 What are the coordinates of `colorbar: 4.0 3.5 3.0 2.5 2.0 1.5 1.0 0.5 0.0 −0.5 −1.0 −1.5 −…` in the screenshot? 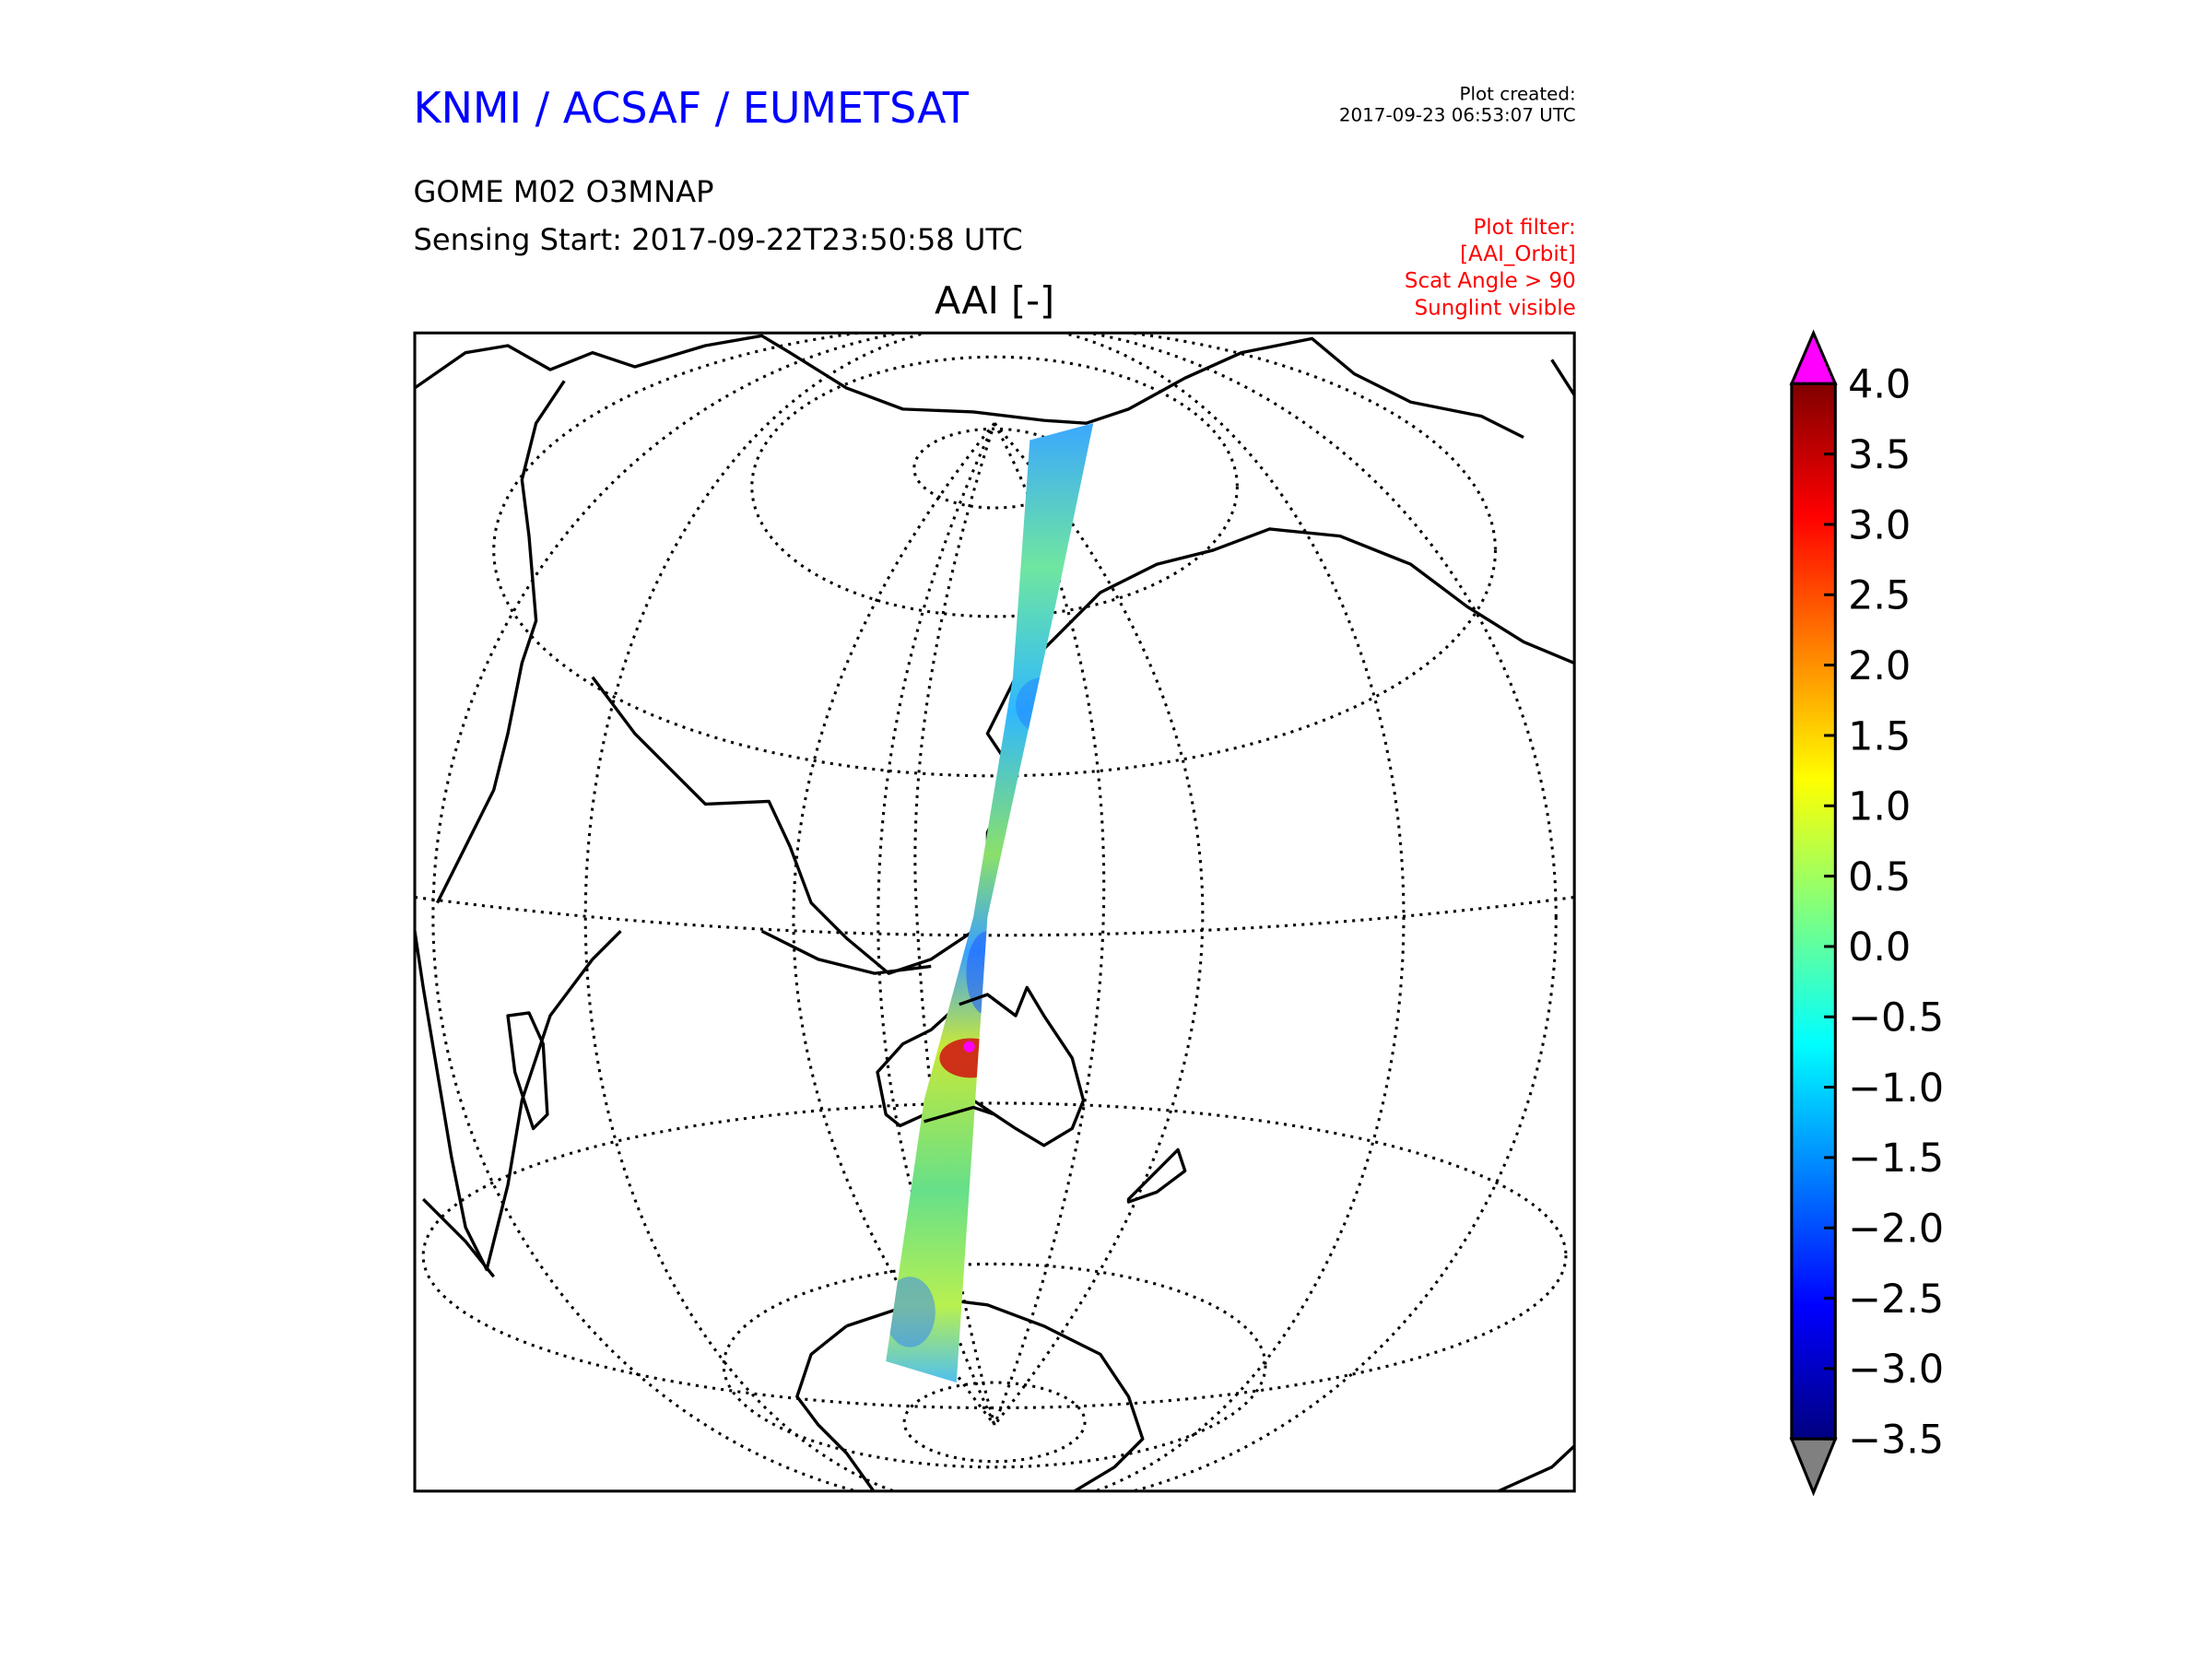 It's located at (1866, 913).